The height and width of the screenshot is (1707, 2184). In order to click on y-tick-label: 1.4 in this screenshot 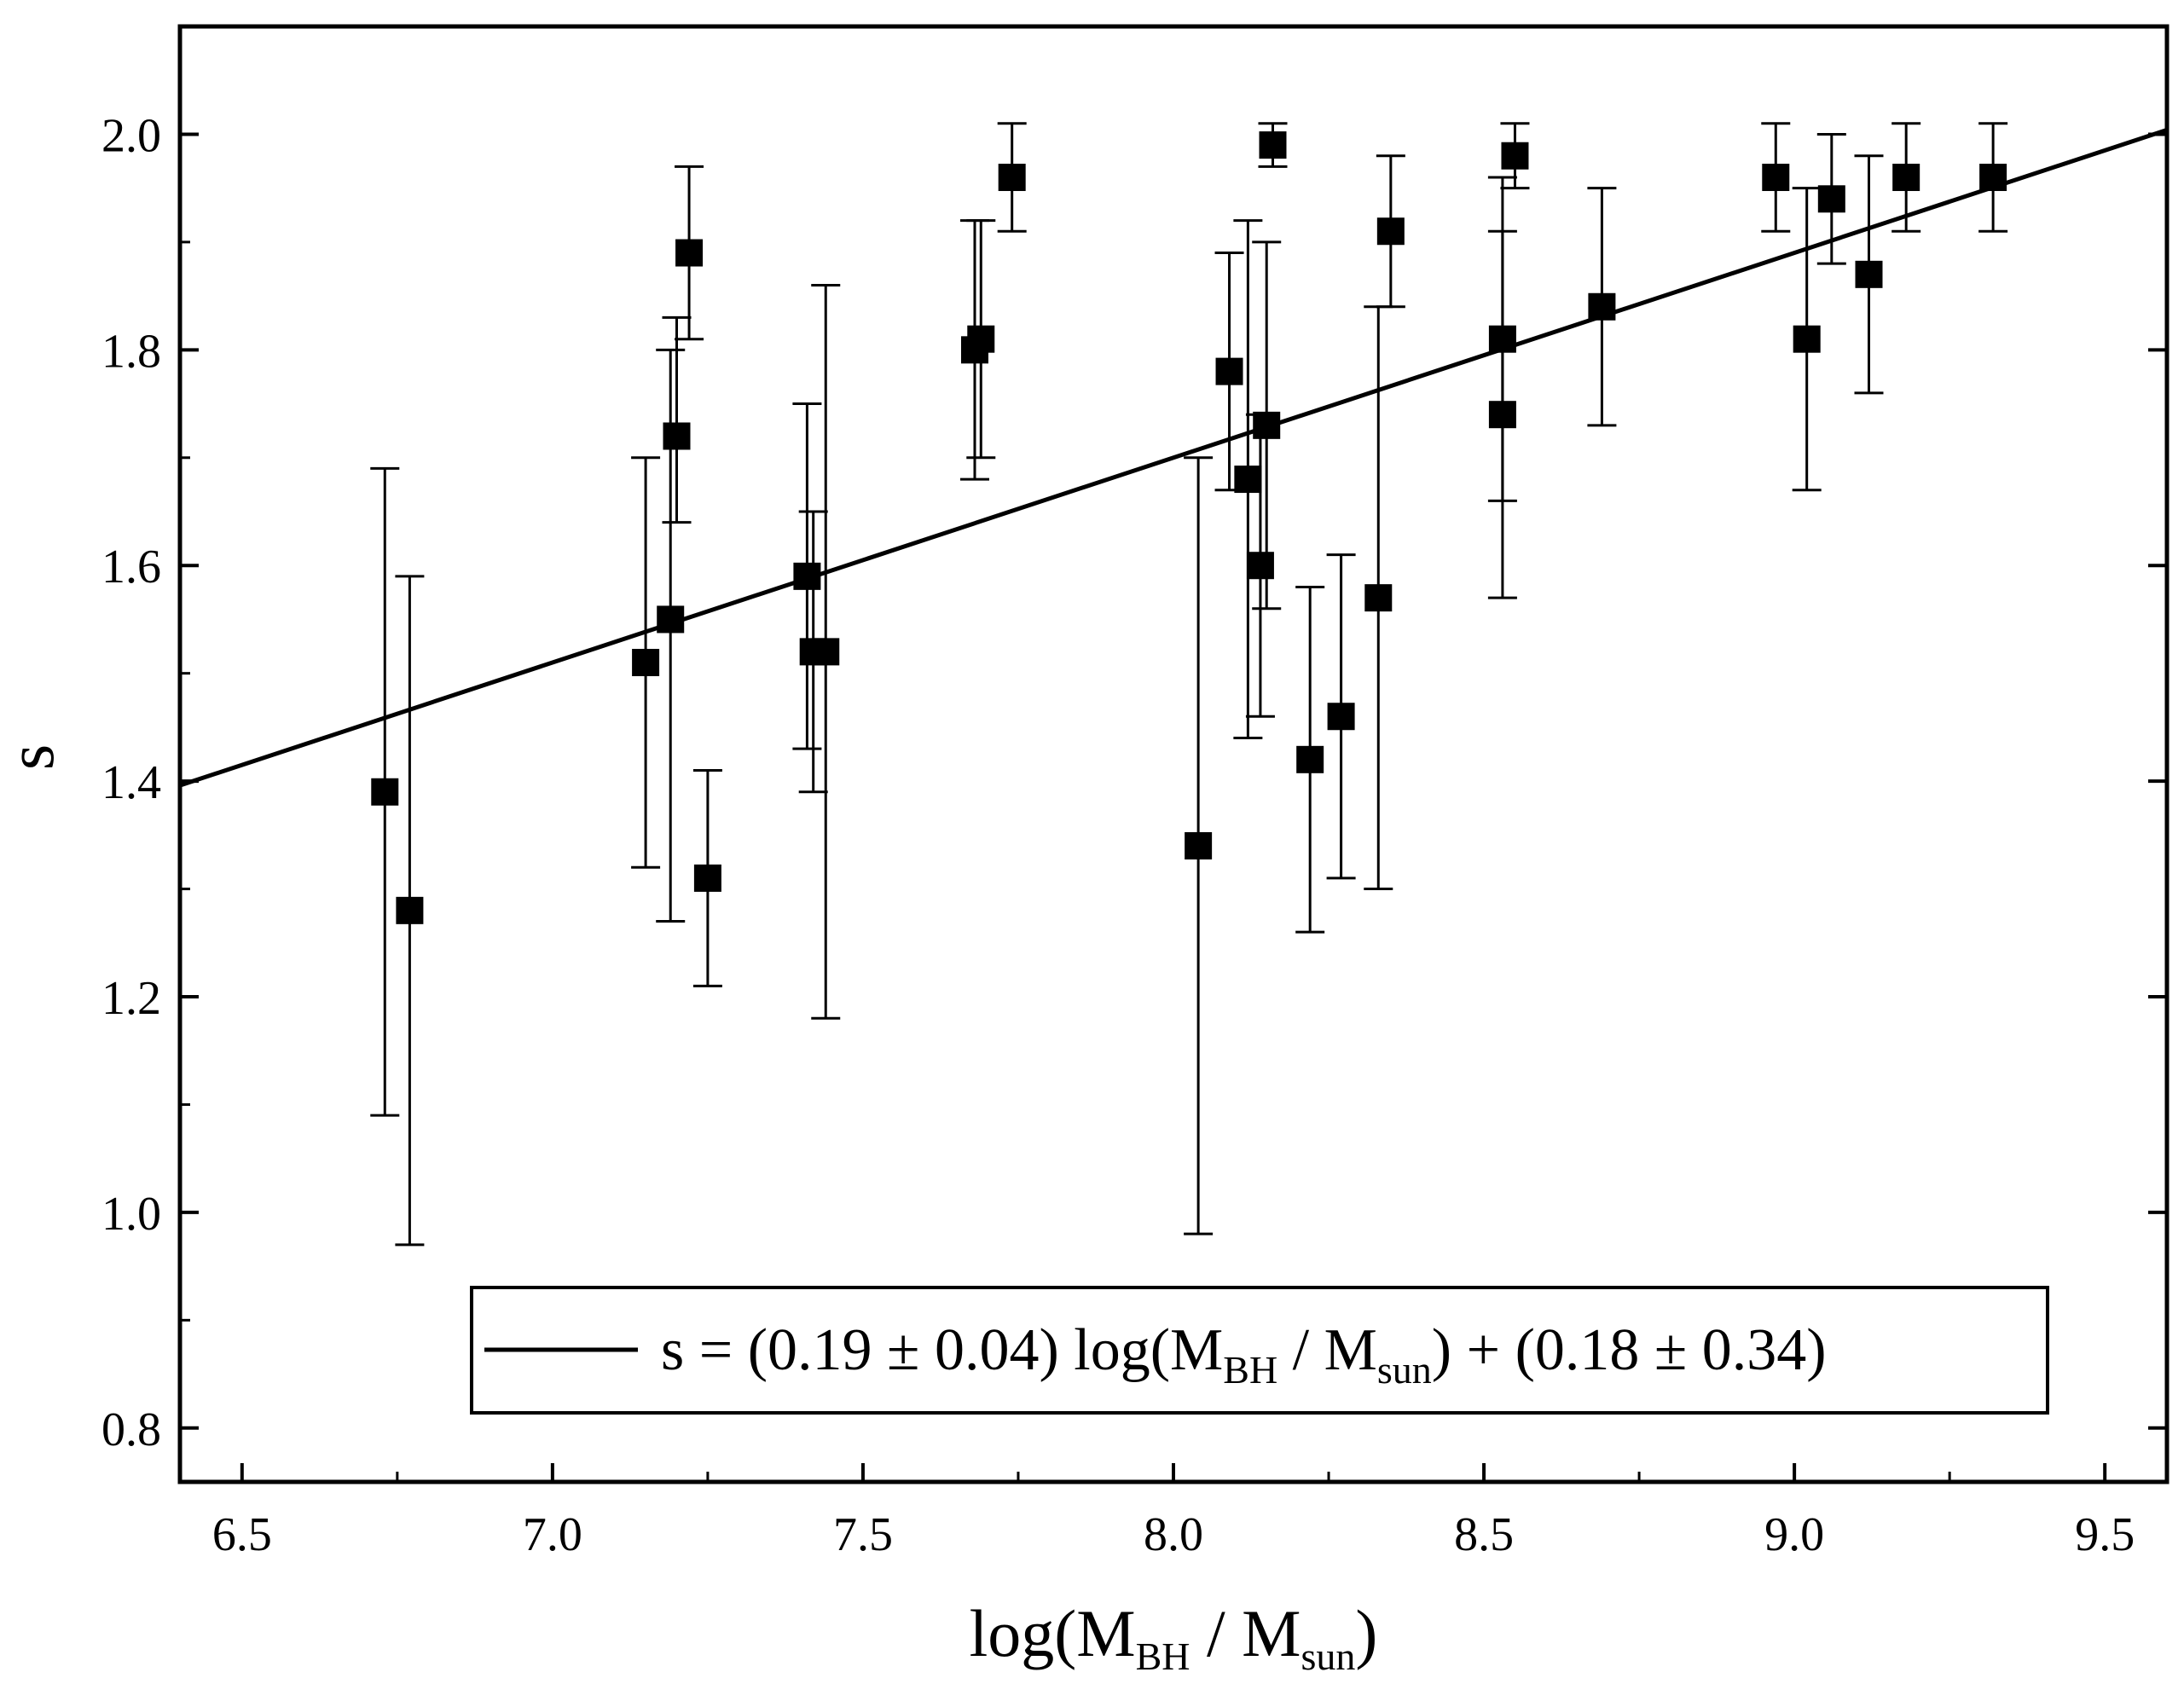, I will do `click(131, 783)`.